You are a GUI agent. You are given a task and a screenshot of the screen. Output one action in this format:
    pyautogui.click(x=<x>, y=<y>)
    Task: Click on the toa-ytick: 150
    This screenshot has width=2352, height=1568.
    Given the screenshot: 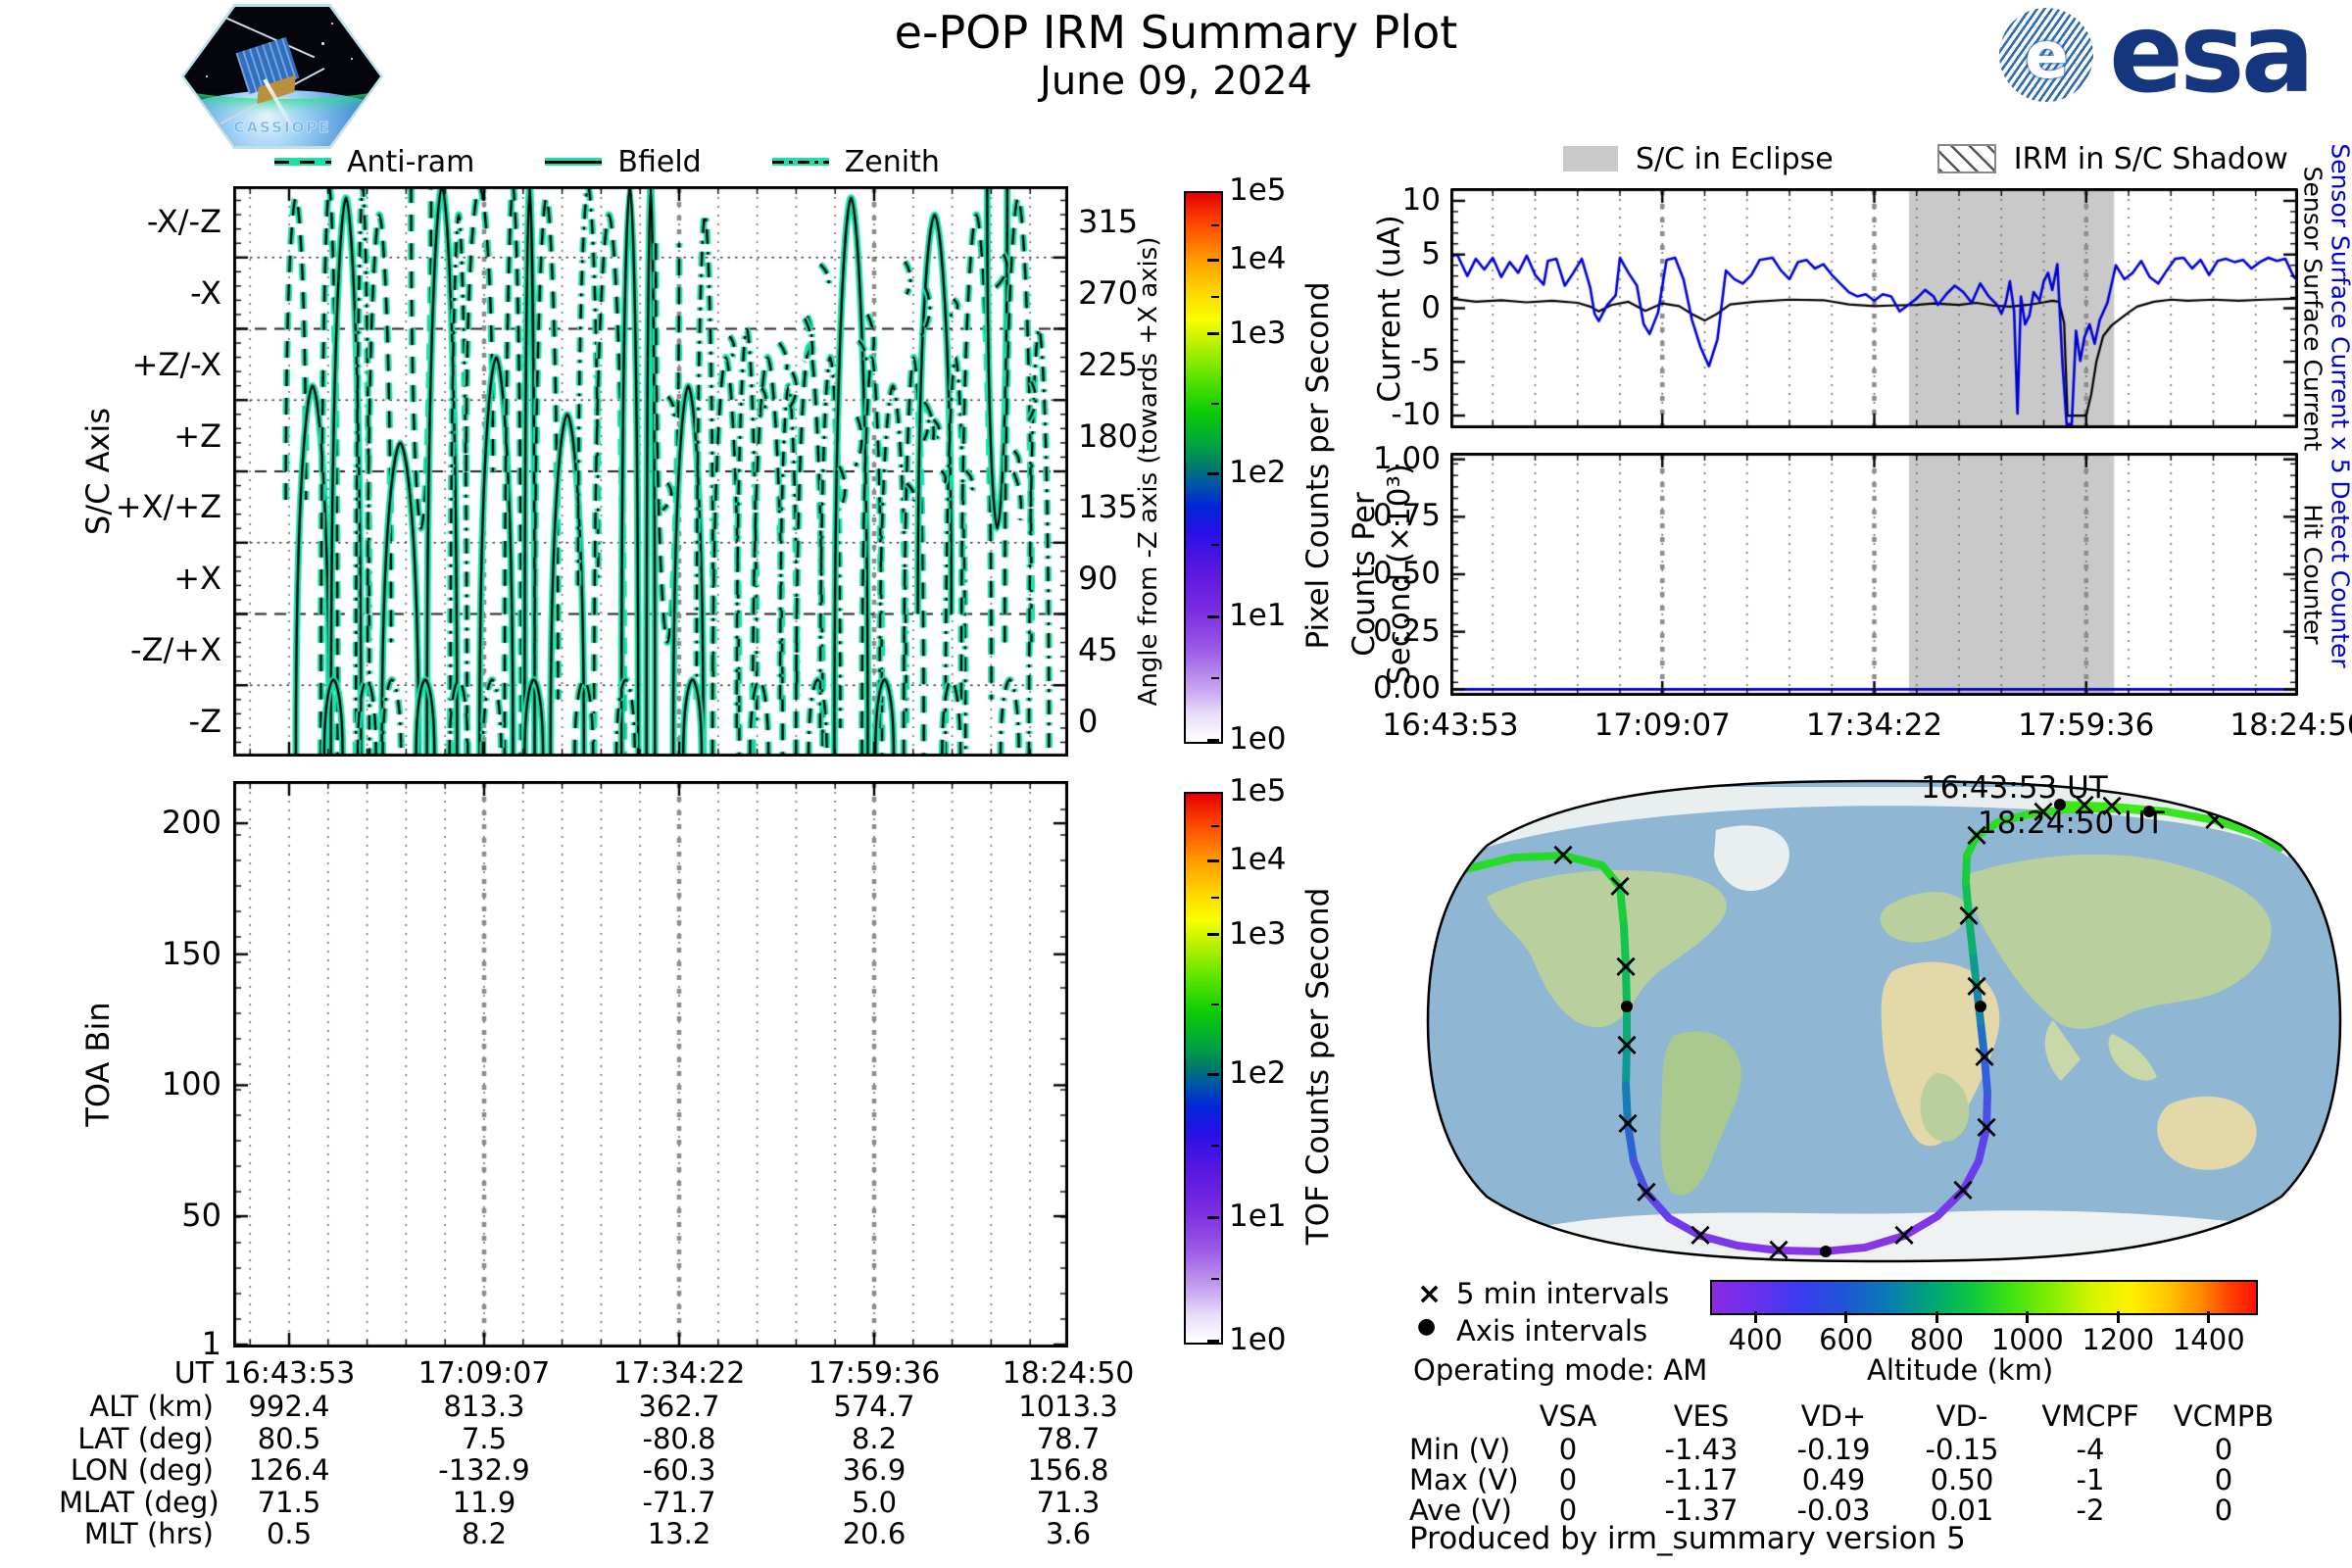 What is the action you would take?
    pyautogui.click(x=191, y=953)
    